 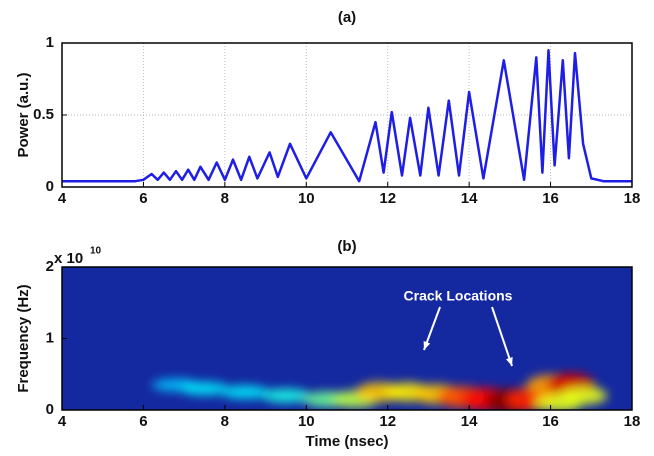 I want to click on chart-title: (a), so click(x=347, y=17).